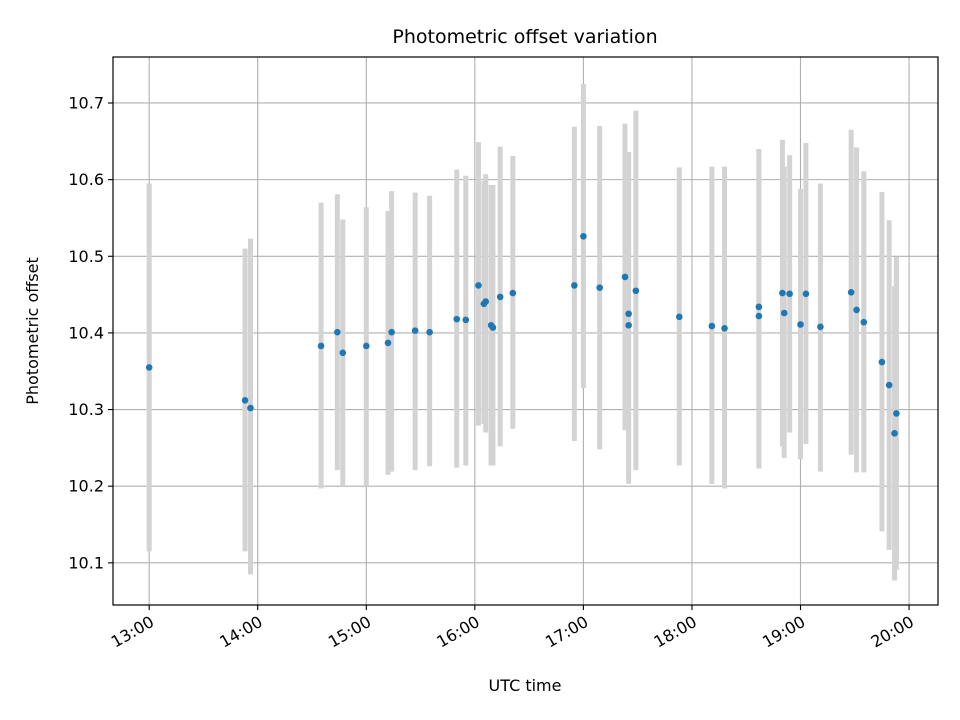 This screenshot has width=960, height=720. What do you see at coordinates (86, 562) in the screenshot?
I see `y-tick-label: 10.1` at bounding box center [86, 562].